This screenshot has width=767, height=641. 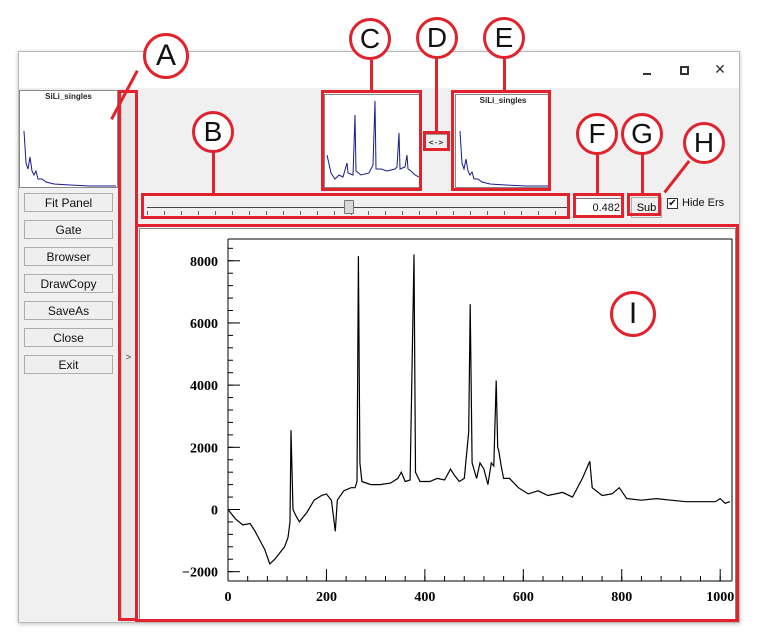 I want to click on scale-value-field: 0.482, so click(x=599, y=208).